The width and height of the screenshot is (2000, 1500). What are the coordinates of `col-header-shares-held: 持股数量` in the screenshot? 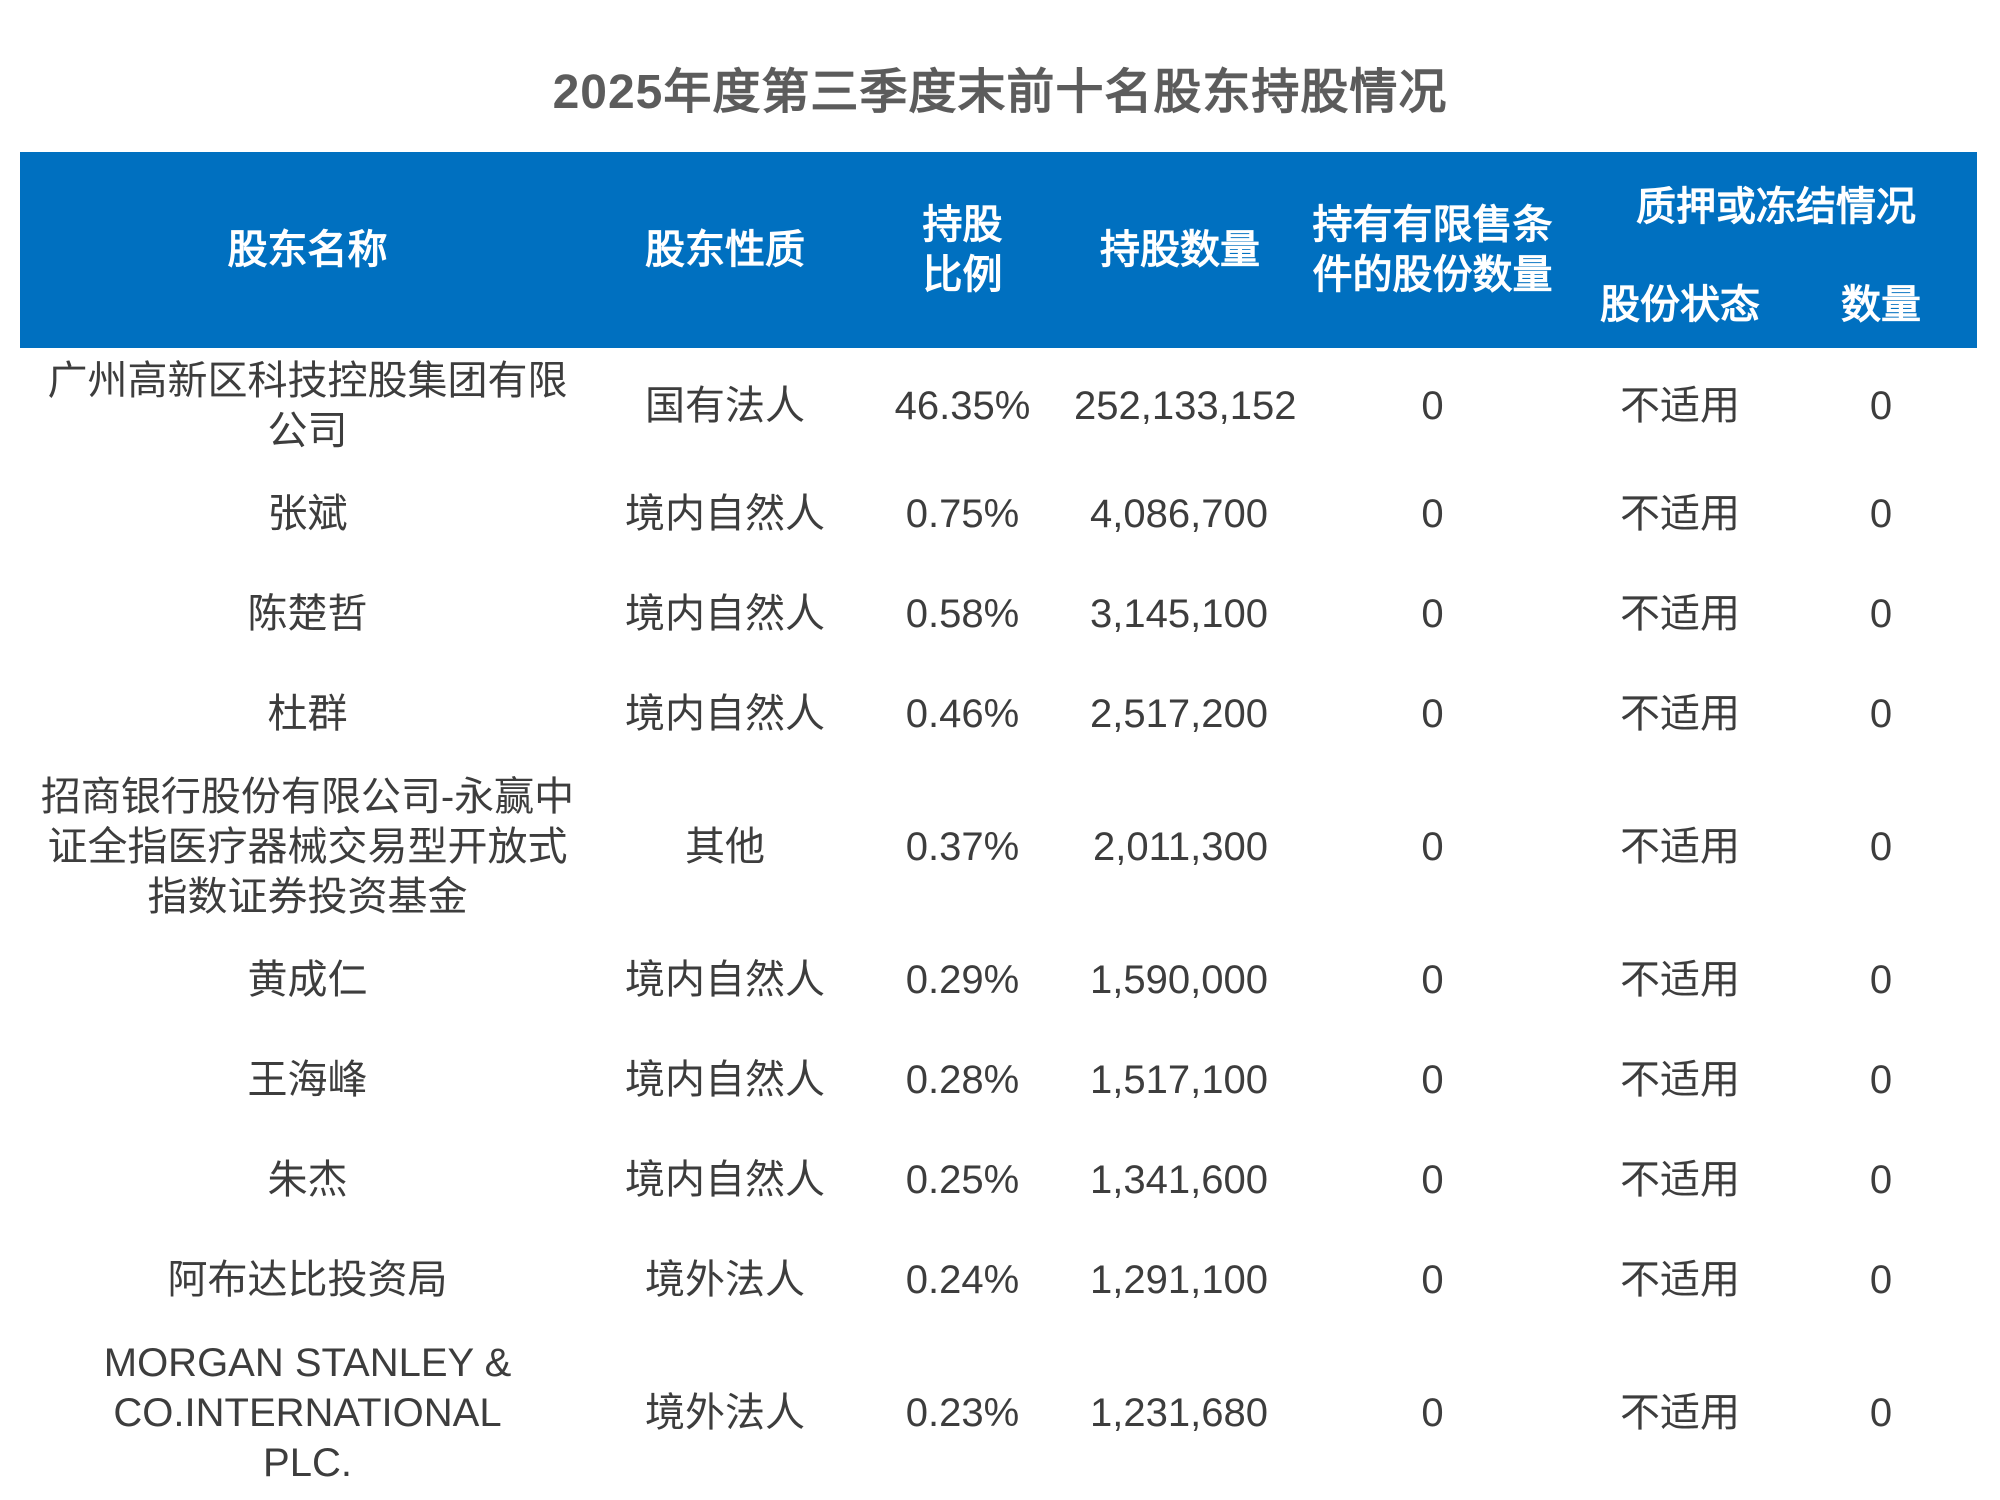 It's located at (1180, 250).